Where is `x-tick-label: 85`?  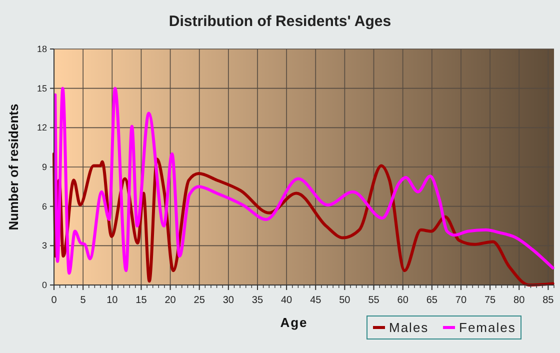 x-tick-label: 85 is located at coordinates (548, 300).